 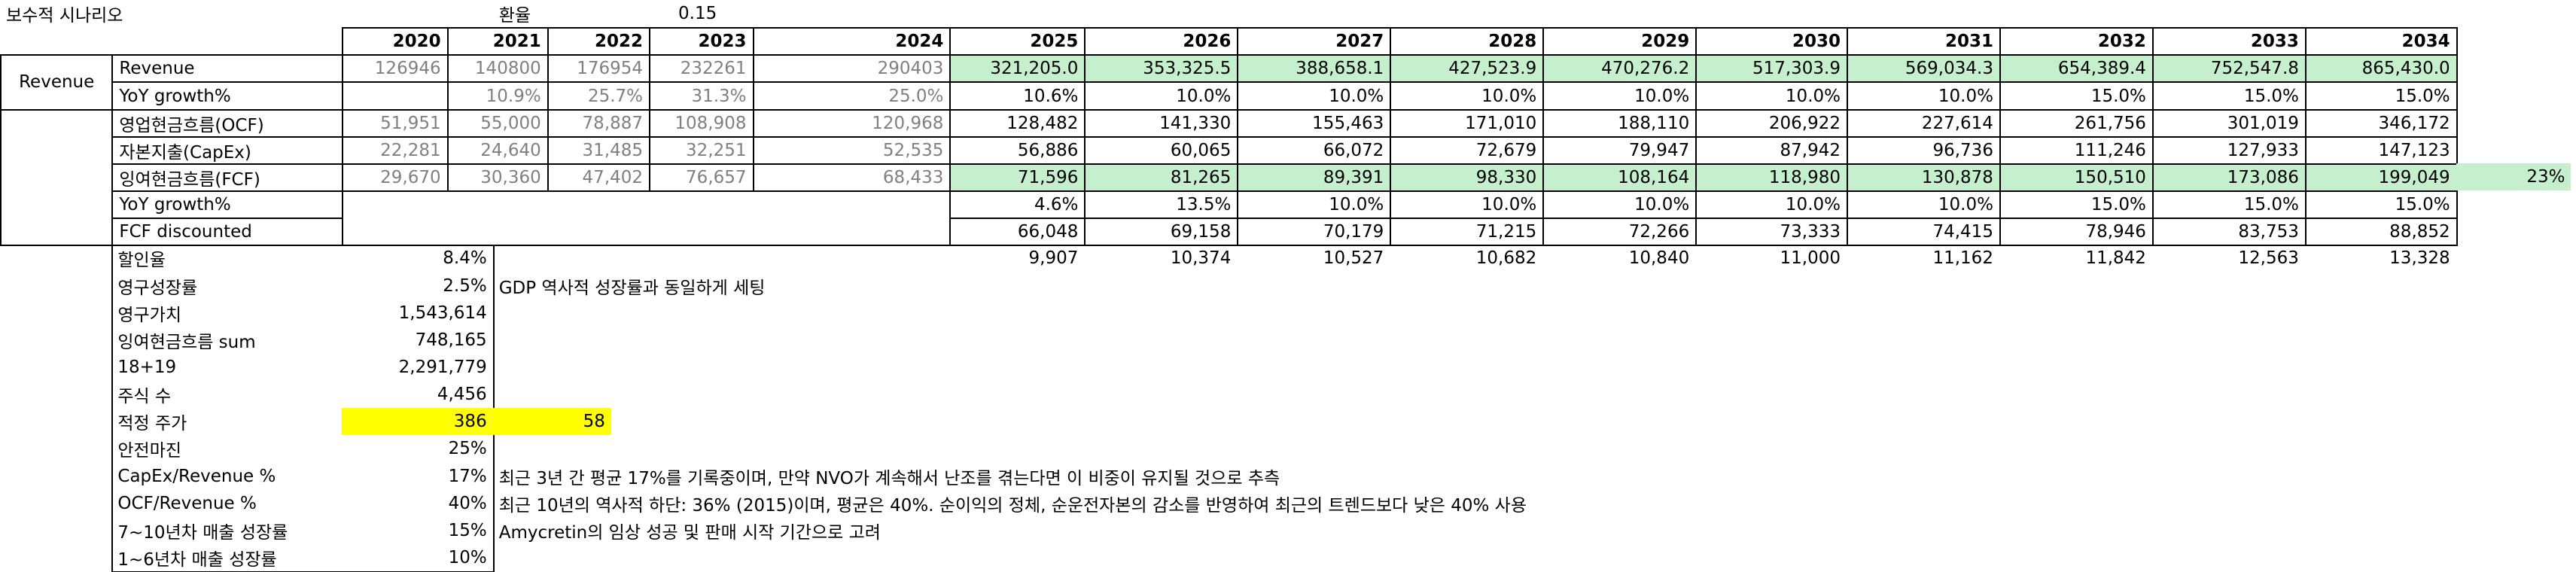 What do you see at coordinates (203, 532) in the screenshot?
I see `assumption-label: 7~10년차 매출 성장률` at bounding box center [203, 532].